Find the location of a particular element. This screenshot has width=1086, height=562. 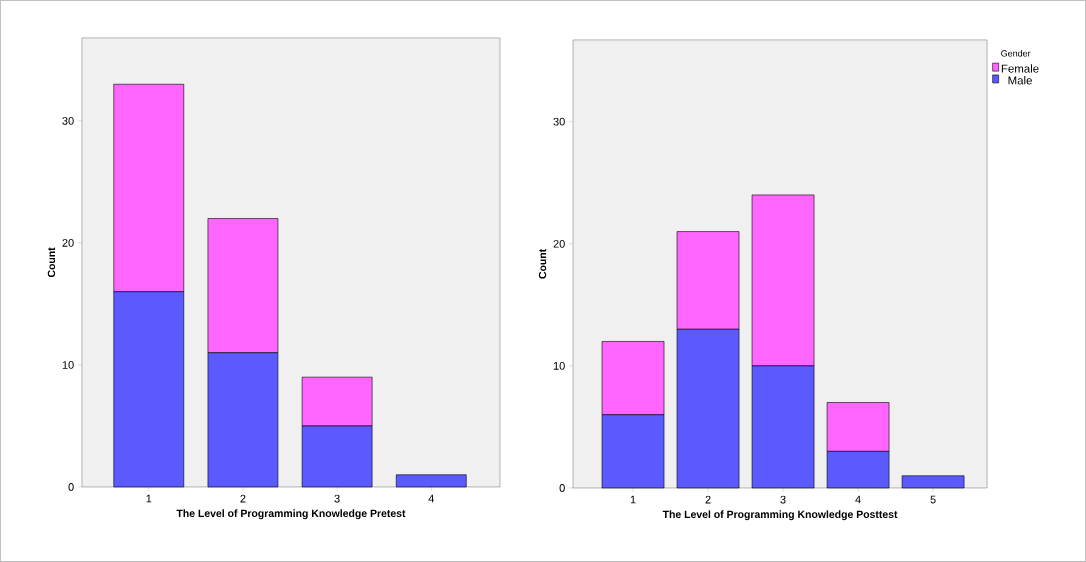

legend-title: Gender is located at coordinates (1016, 53).